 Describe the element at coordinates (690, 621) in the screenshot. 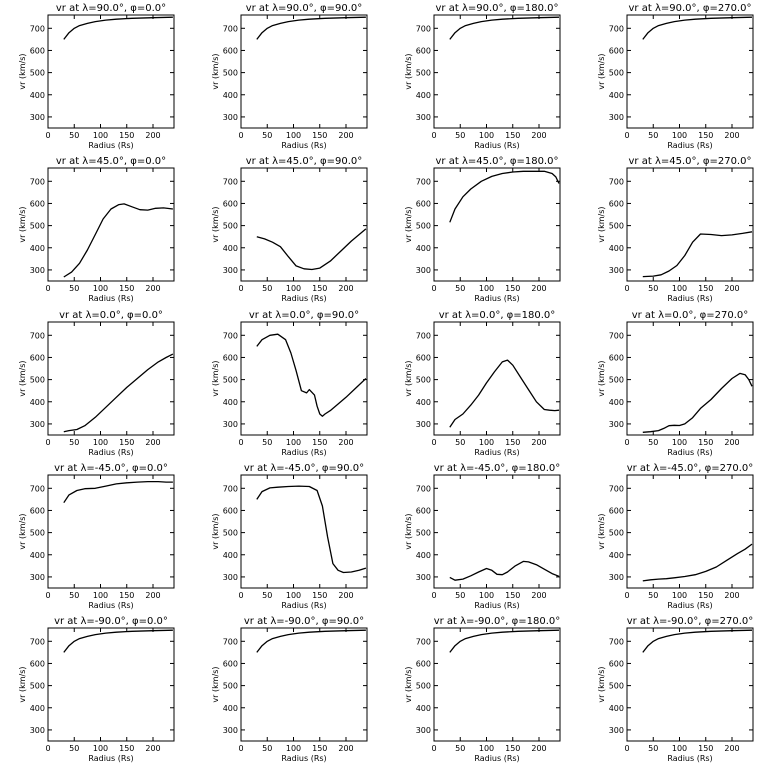

I see `panel-title: vr at λ=-90.0°, φ=270.0°` at that location.